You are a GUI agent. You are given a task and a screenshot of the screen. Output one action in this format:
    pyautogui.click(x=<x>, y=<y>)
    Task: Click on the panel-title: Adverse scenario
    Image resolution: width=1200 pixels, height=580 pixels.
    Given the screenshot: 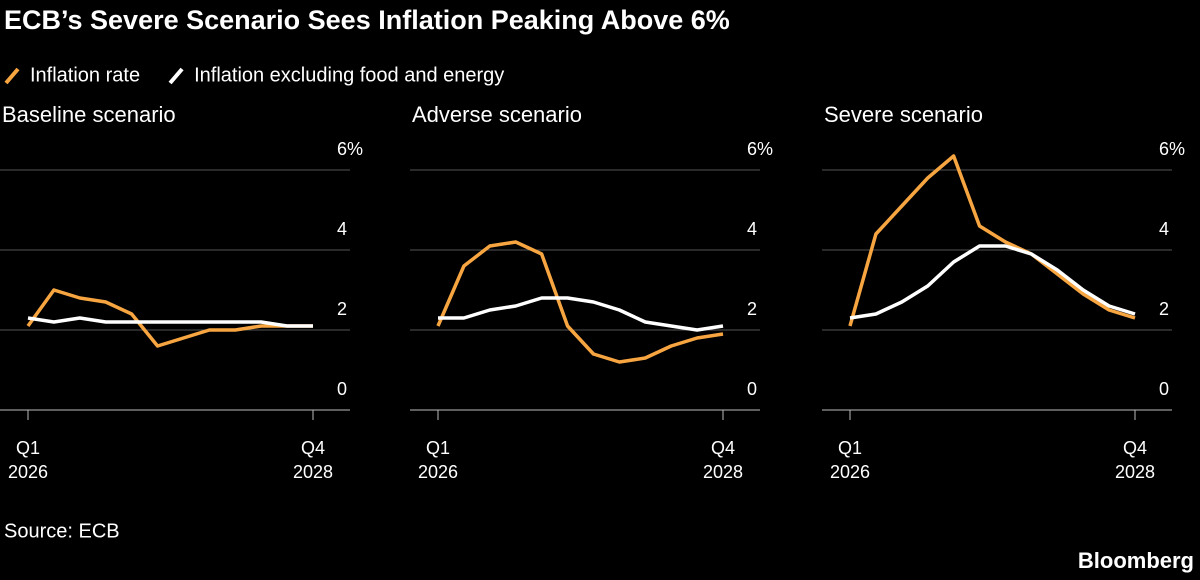 What is the action you would take?
    pyautogui.click(x=497, y=114)
    